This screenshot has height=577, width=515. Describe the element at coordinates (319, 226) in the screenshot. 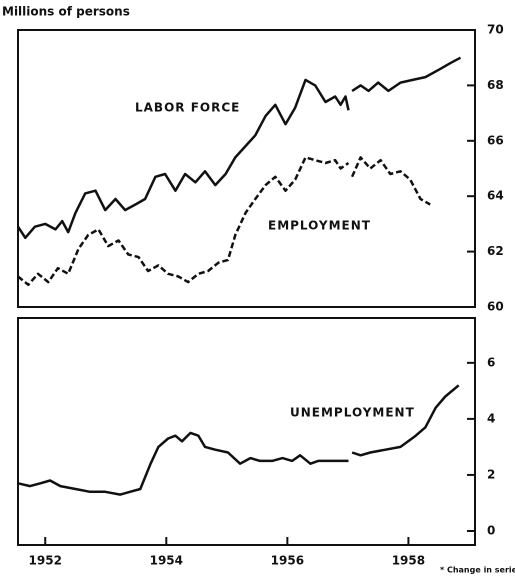

I see `series-label: EMPLOYMENT` at that location.